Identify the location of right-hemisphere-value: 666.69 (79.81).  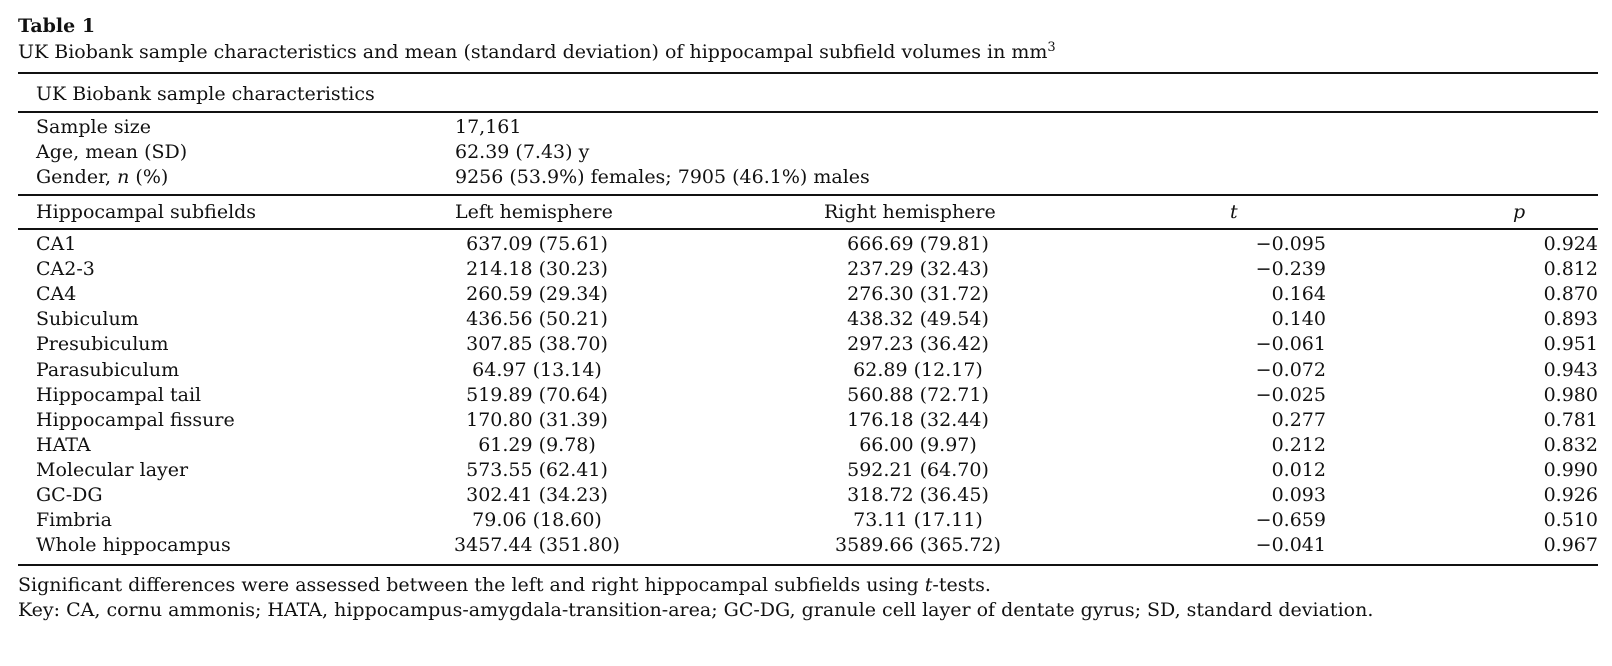
(918, 244).